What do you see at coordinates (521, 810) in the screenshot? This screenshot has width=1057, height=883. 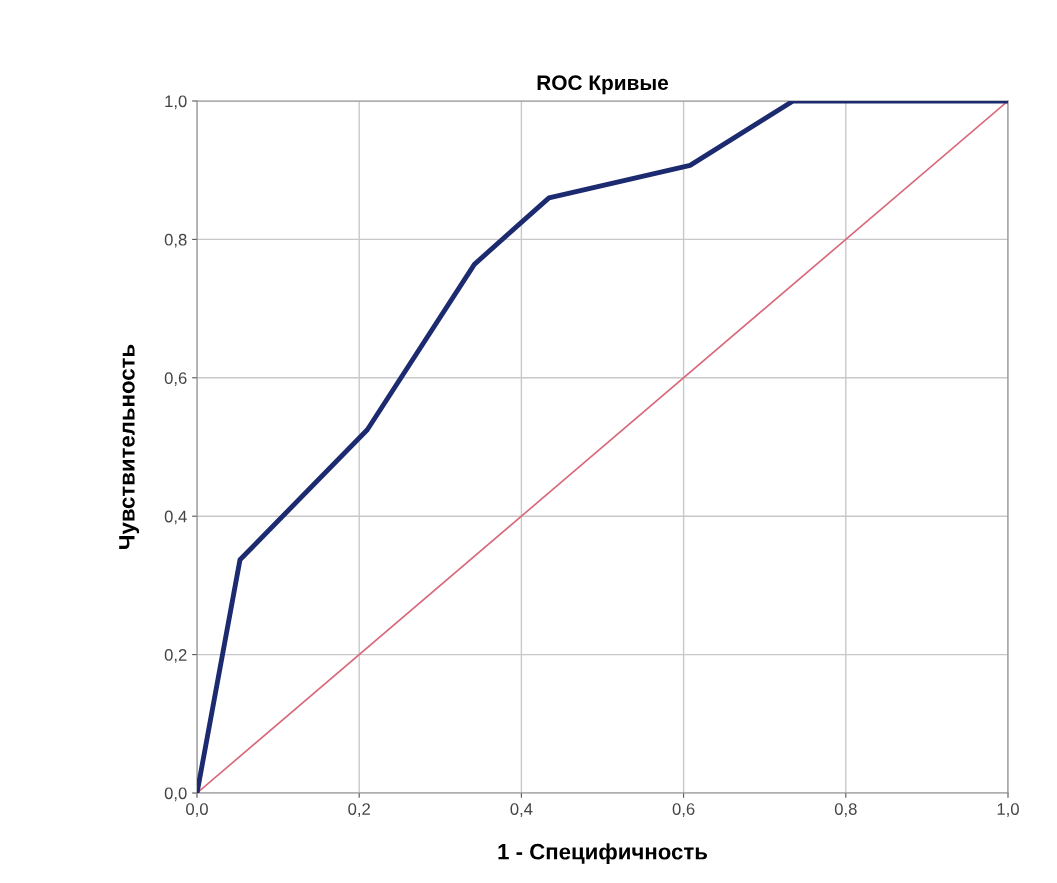 I see `x-tick-label: 0,4` at bounding box center [521, 810].